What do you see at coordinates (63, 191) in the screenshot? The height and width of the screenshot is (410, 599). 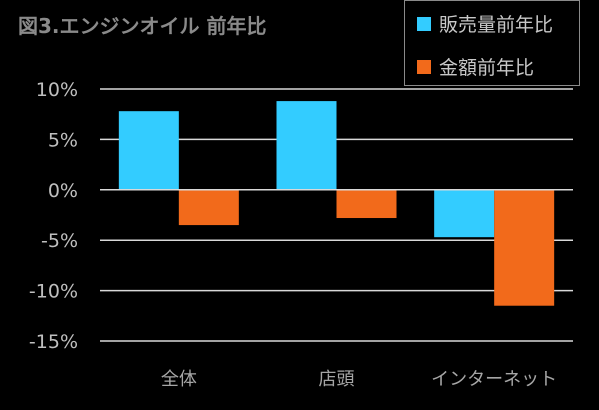 I see `y-tick-label: 0%` at bounding box center [63, 191].